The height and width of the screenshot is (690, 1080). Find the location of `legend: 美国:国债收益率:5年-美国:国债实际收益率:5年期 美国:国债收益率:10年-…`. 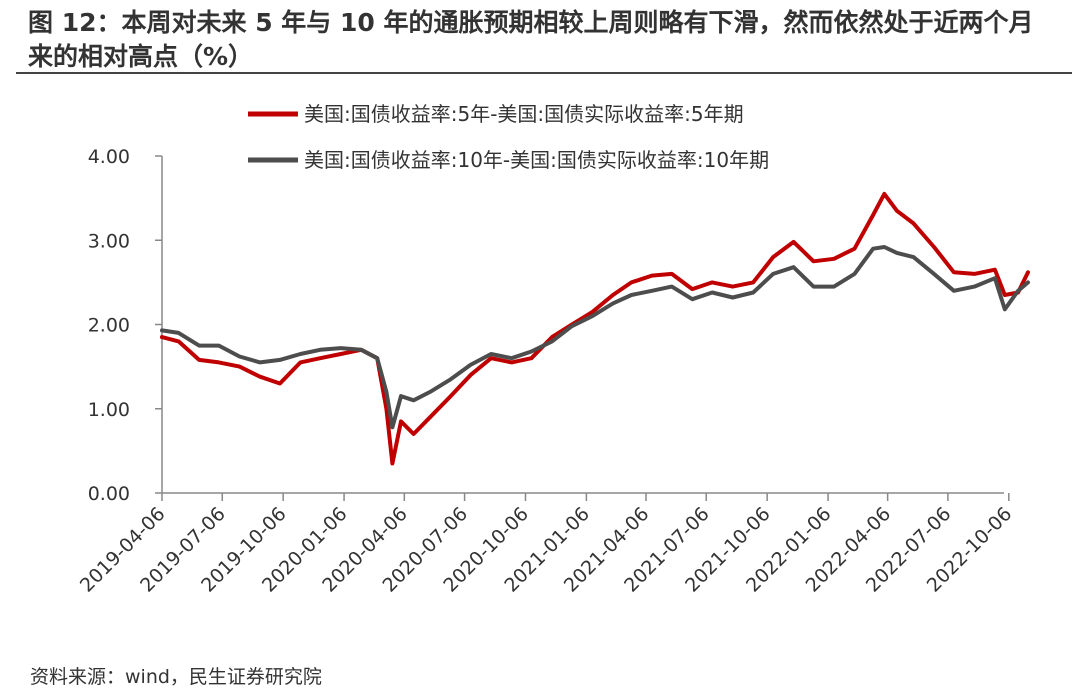

legend: 美国:国债收益率:5年-美国:国债实际收益率:5年期 美国:国债收益率:10年-… is located at coordinates (508, 137).